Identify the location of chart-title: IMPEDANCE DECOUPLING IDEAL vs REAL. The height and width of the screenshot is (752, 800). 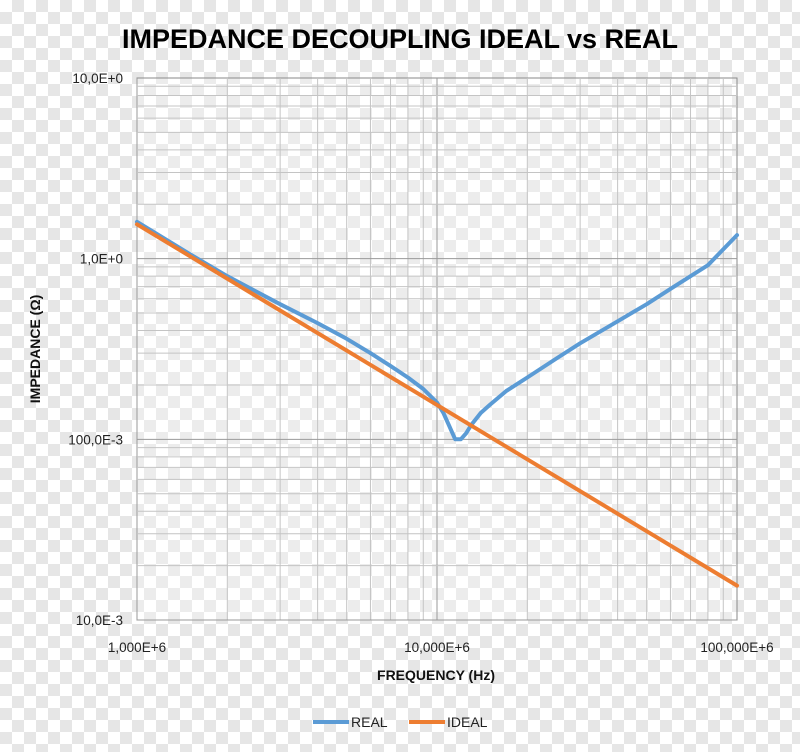
(400, 39).